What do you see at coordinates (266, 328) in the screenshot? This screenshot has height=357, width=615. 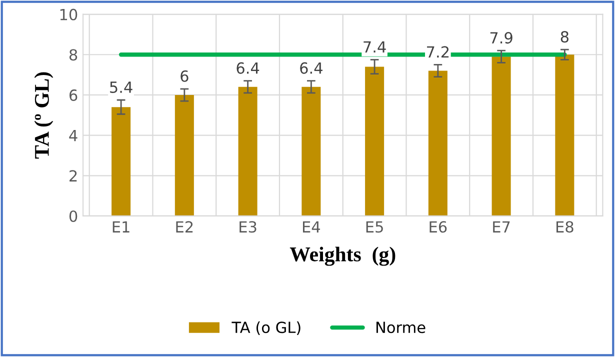 I see `legend-label: TA (o GL)` at bounding box center [266, 328].